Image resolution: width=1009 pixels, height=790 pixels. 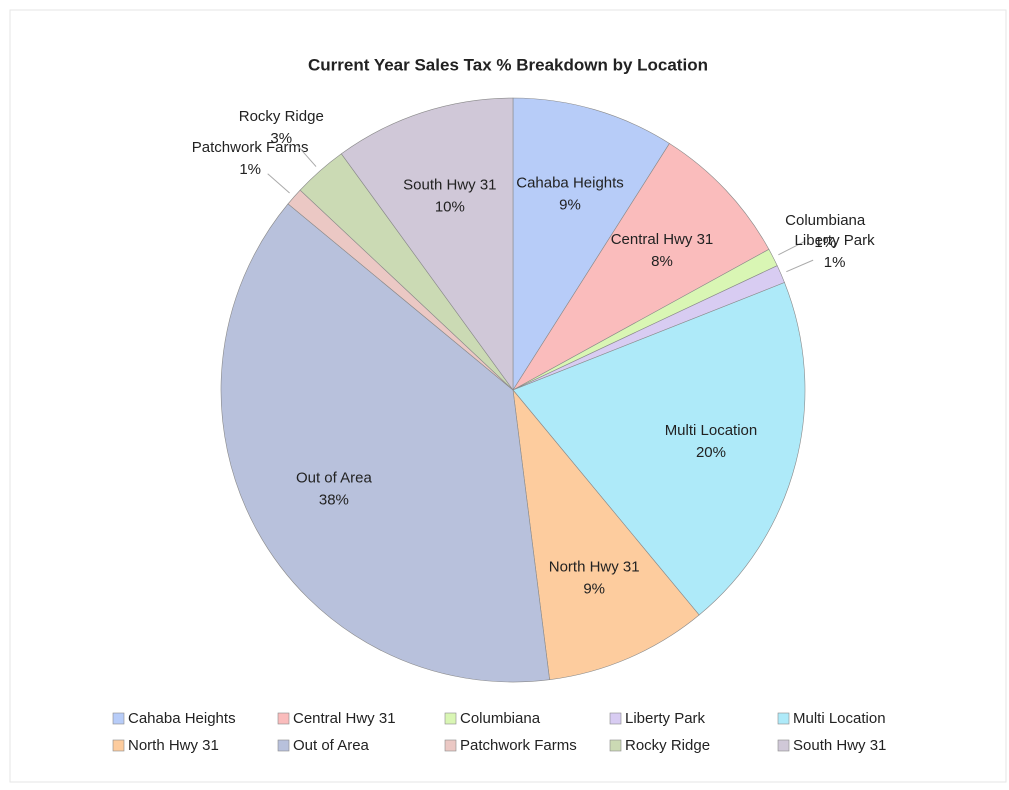 I want to click on slice-label: South Hwy 31, so click(x=449, y=185).